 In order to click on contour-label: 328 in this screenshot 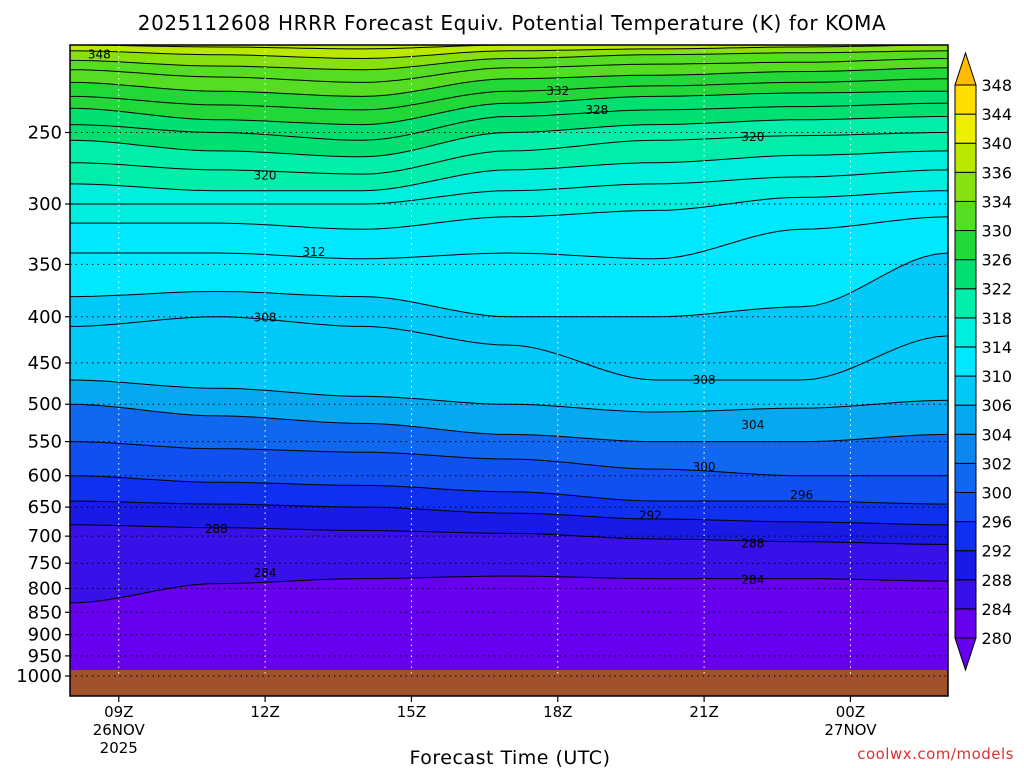, I will do `click(596, 110)`.